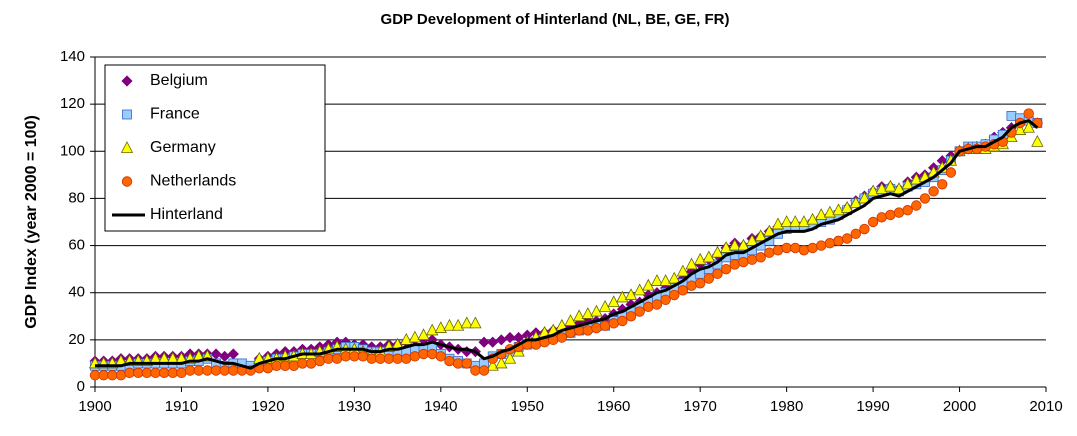  What do you see at coordinates (1045, 406) in the screenshot?
I see `x-tick-label: 2010` at bounding box center [1045, 406].